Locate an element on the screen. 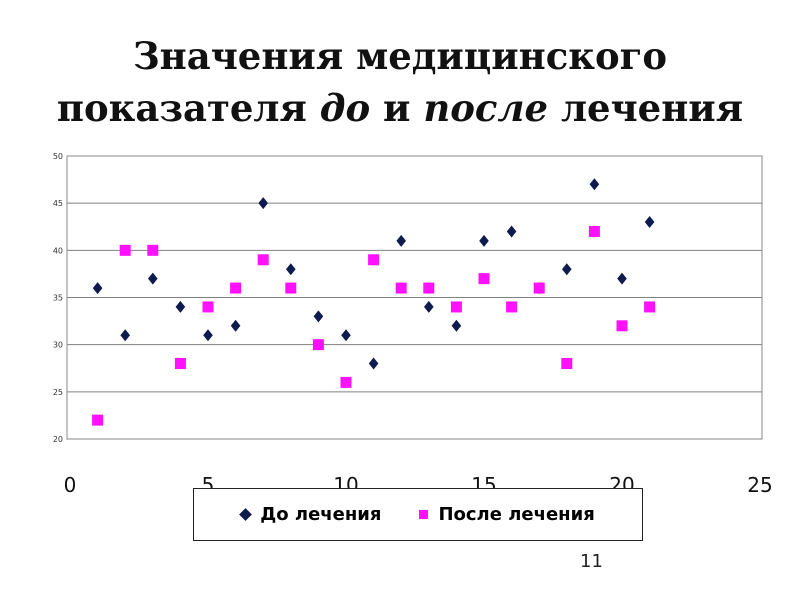 Image resolution: width=800 pixels, height=600 pixels. y-tick-label: 25 is located at coordinates (58, 392).